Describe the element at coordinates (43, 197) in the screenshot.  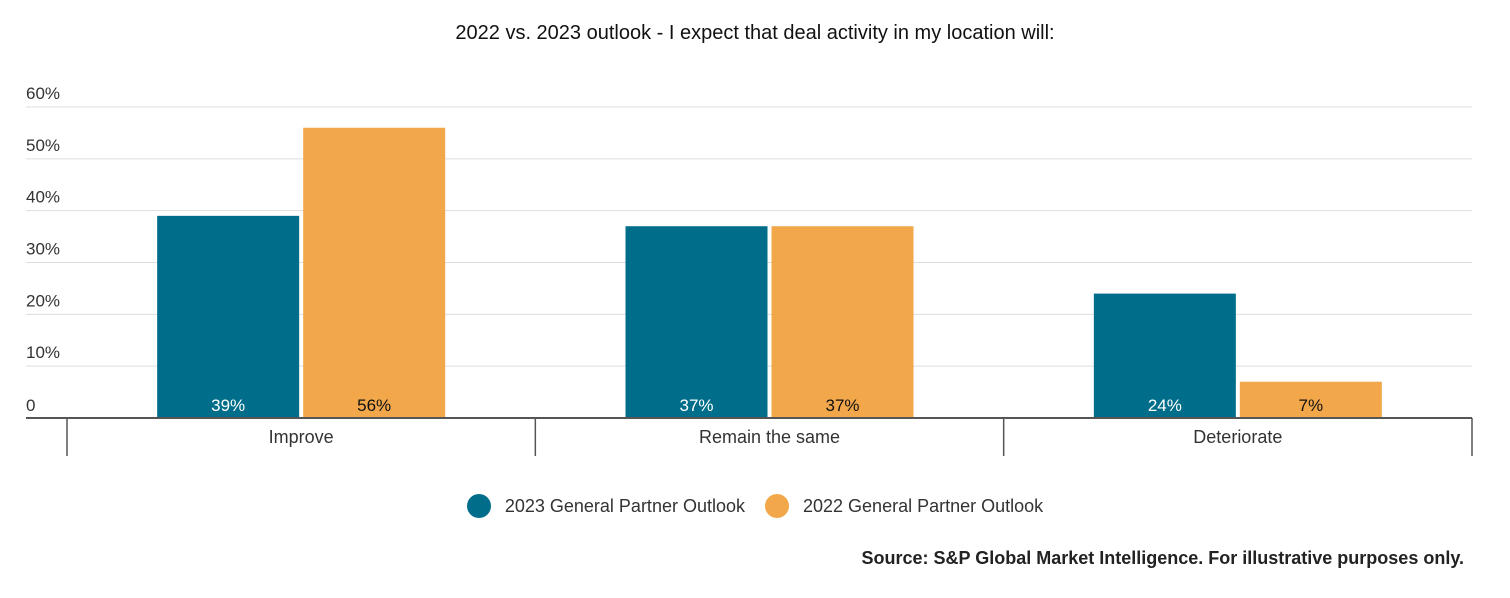
I see `y-tick-label: 40%` at that location.